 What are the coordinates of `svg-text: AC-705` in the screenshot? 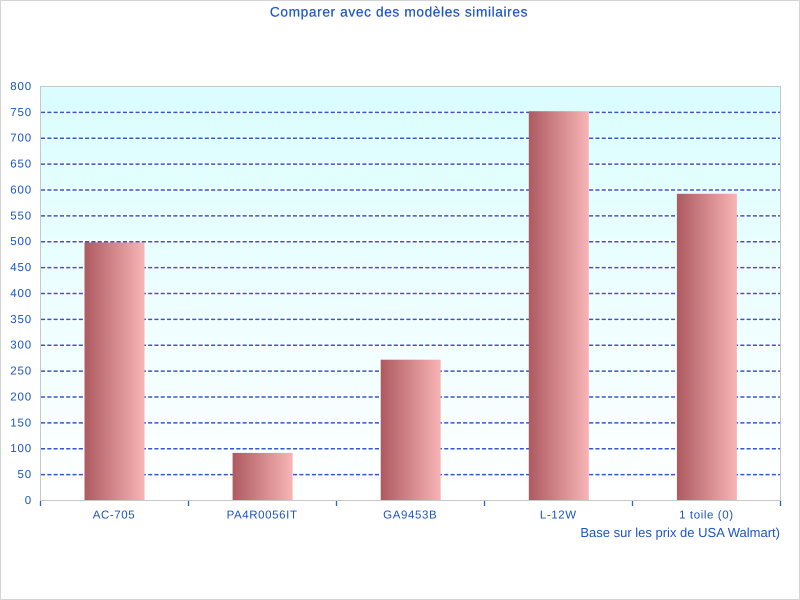 It's located at (114, 515).